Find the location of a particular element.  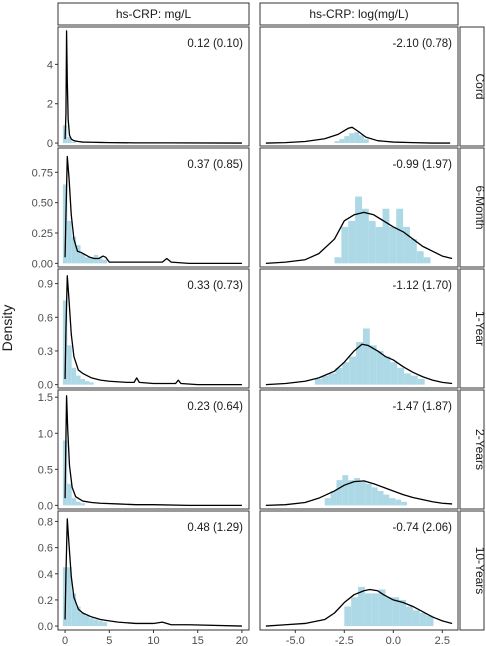

summary-annotation: -0.74 (2.06) is located at coordinates (423, 528).